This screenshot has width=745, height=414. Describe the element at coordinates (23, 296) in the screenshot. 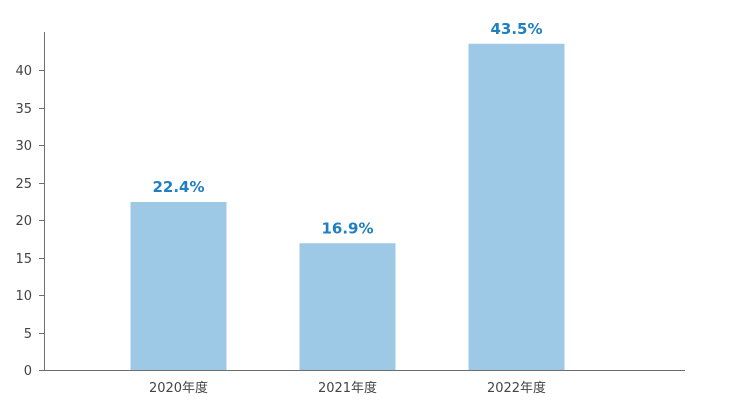

I see `y-tick-label: 10` at that location.